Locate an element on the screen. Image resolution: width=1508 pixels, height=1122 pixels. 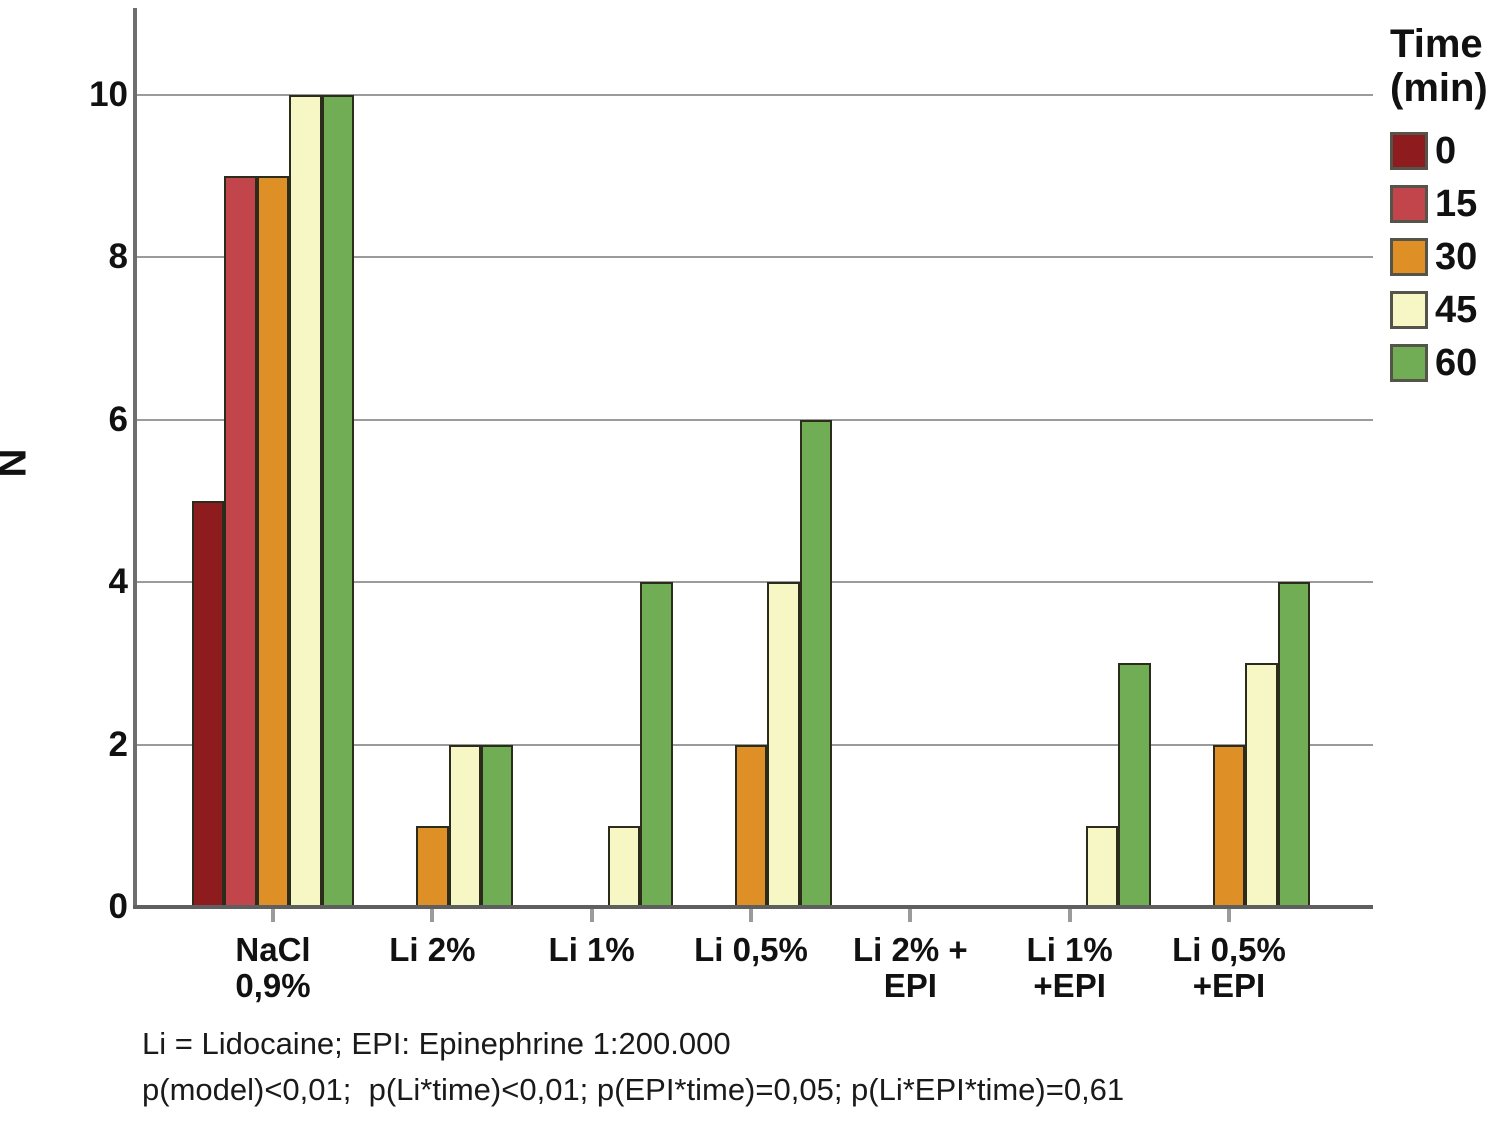
bar-li-0-5-epi-t45 is located at coordinates (1261, 785).